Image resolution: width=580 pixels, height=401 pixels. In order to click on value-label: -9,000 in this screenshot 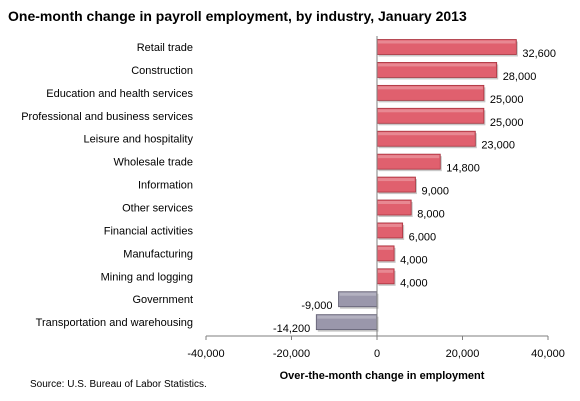, I will do `click(316, 306)`.